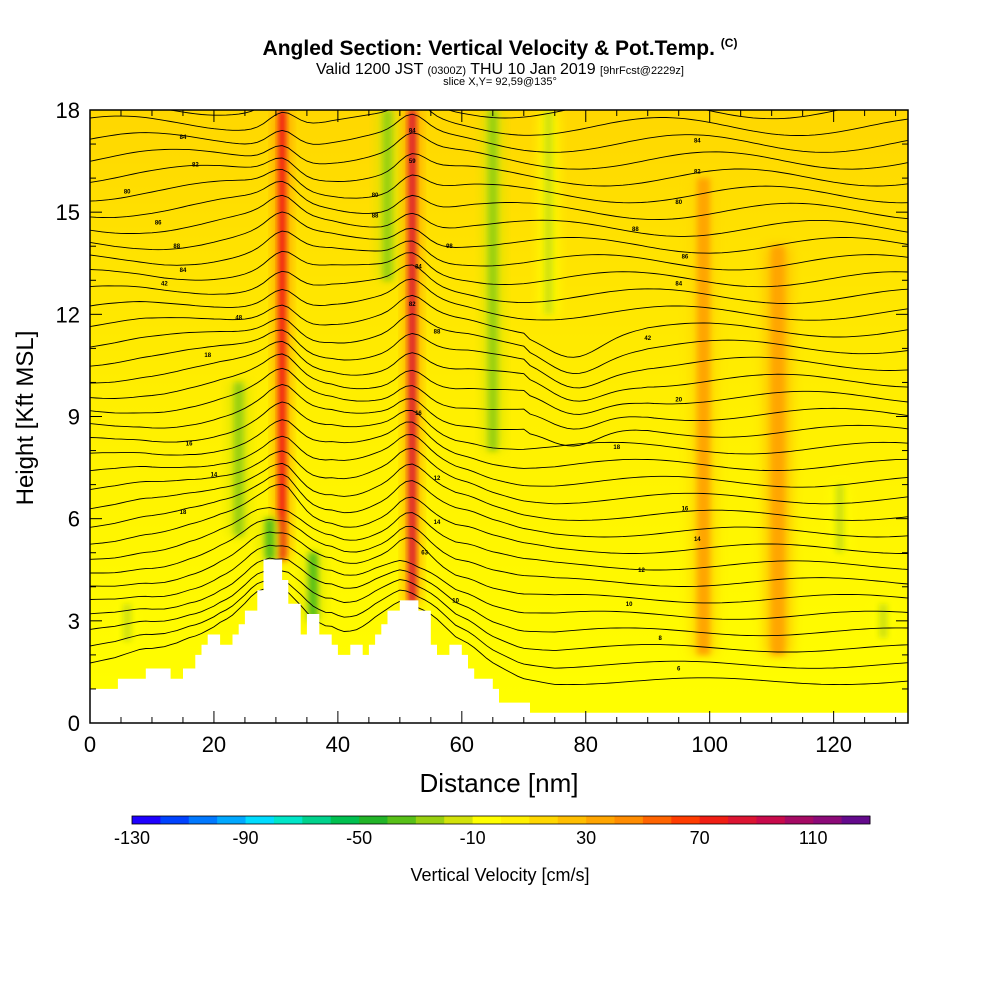 This screenshot has width=1000, height=1000. Describe the element at coordinates (74, 723) in the screenshot. I see `y-tick-label: 0` at that location.